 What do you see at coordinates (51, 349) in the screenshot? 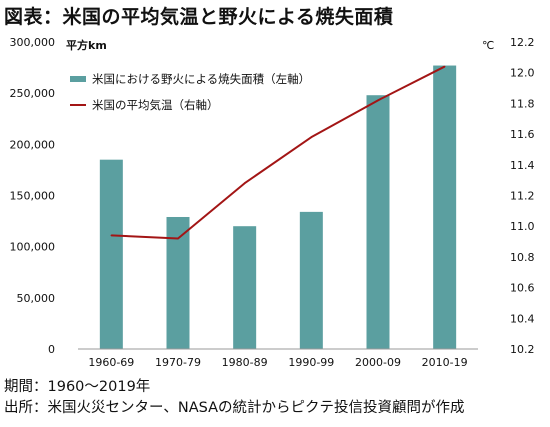
I see `left-tick-label: 0` at bounding box center [51, 349].